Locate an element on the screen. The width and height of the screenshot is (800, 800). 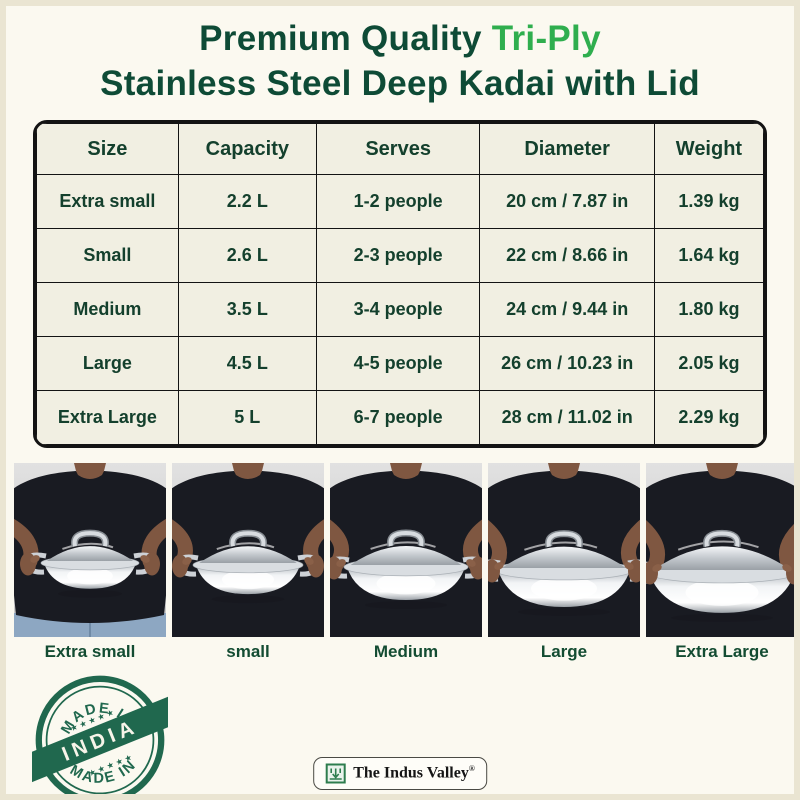
table-cell: 2.2 L is located at coordinates (247, 201).